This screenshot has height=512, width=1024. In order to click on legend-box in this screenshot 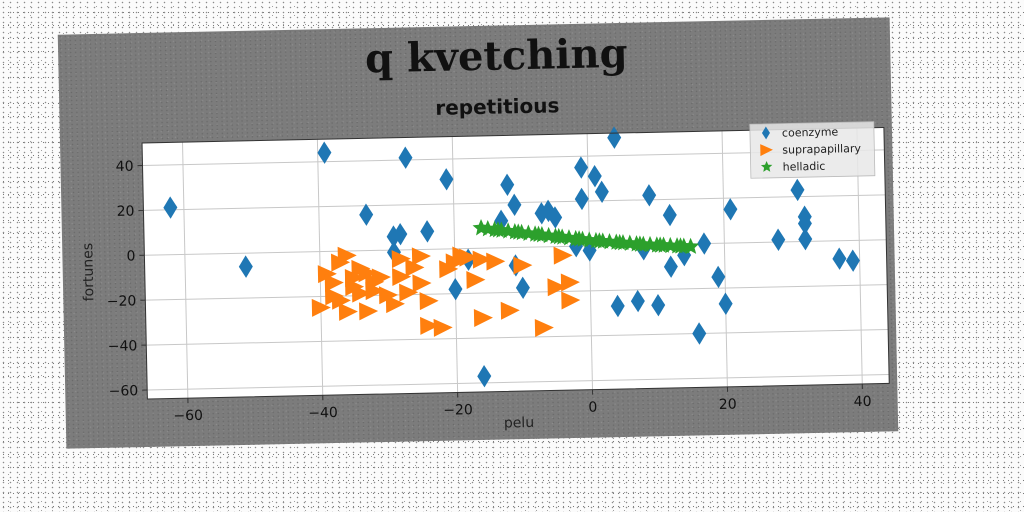, I will do `click(812, 150)`.